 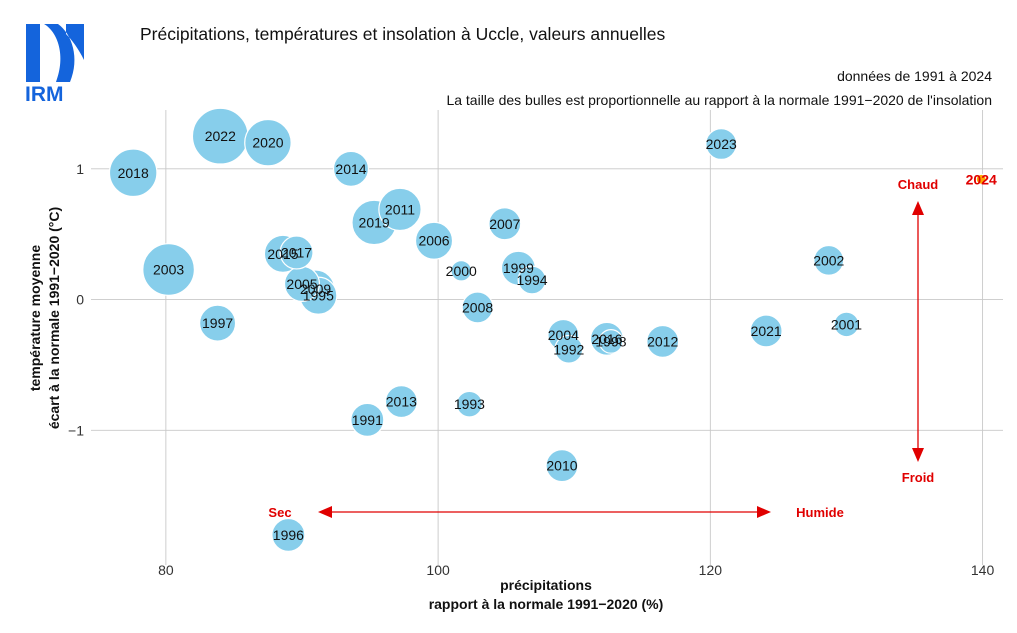 I want to click on bubble-1997, so click(x=217, y=323).